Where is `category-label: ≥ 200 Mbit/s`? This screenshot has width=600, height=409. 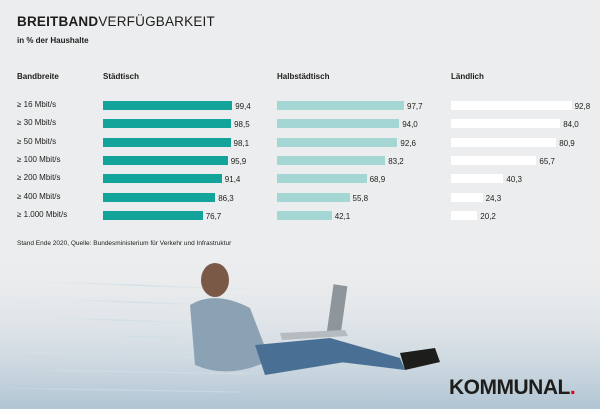 category-label: ≥ 200 Mbit/s is located at coordinates (39, 178).